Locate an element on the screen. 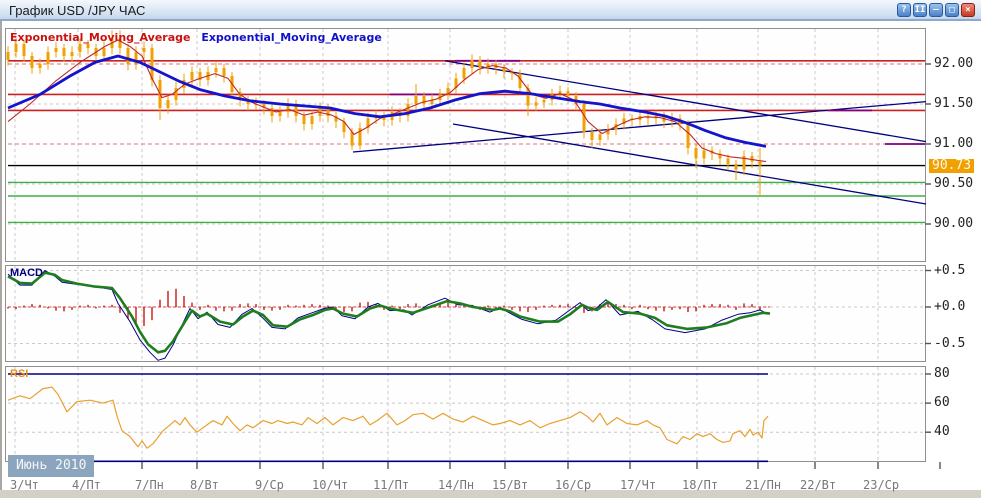 This screenshot has width=981, height=498. time-axis-label: 17/Чт is located at coordinates (638, 485).